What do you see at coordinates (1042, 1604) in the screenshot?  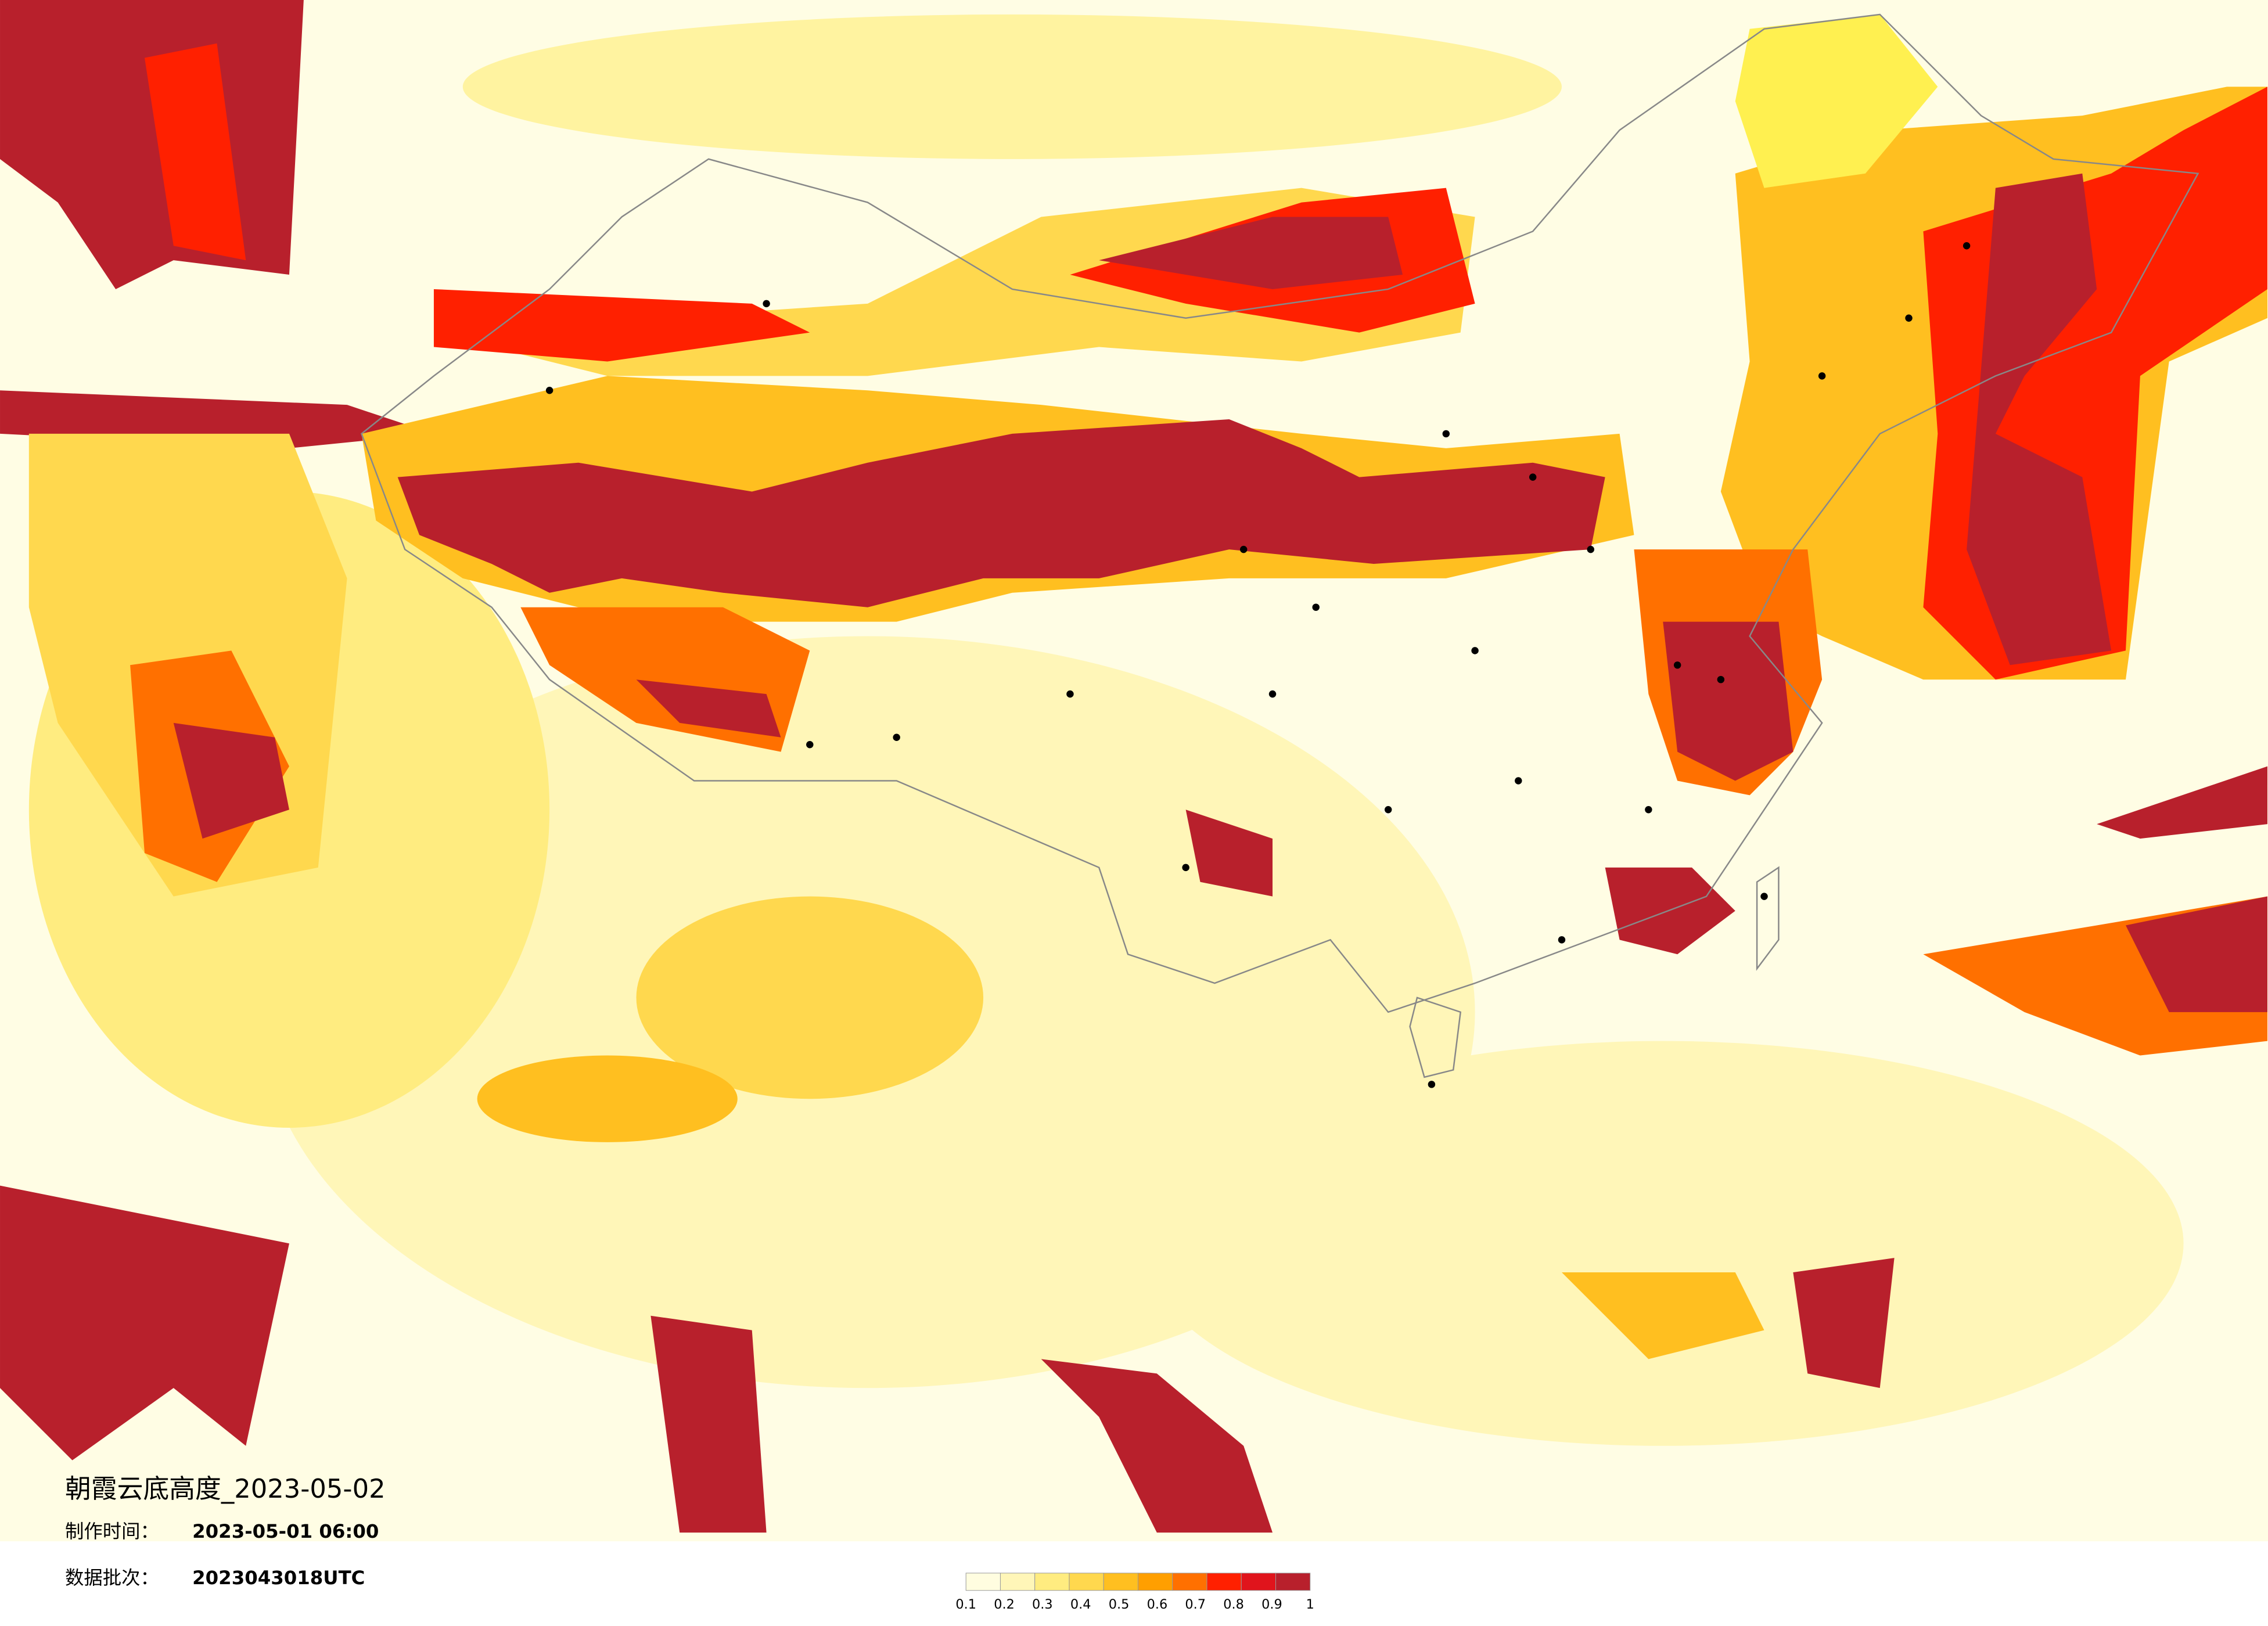 I see `legend-tick-label: 0.3` at bounding box center [1042, 1604].